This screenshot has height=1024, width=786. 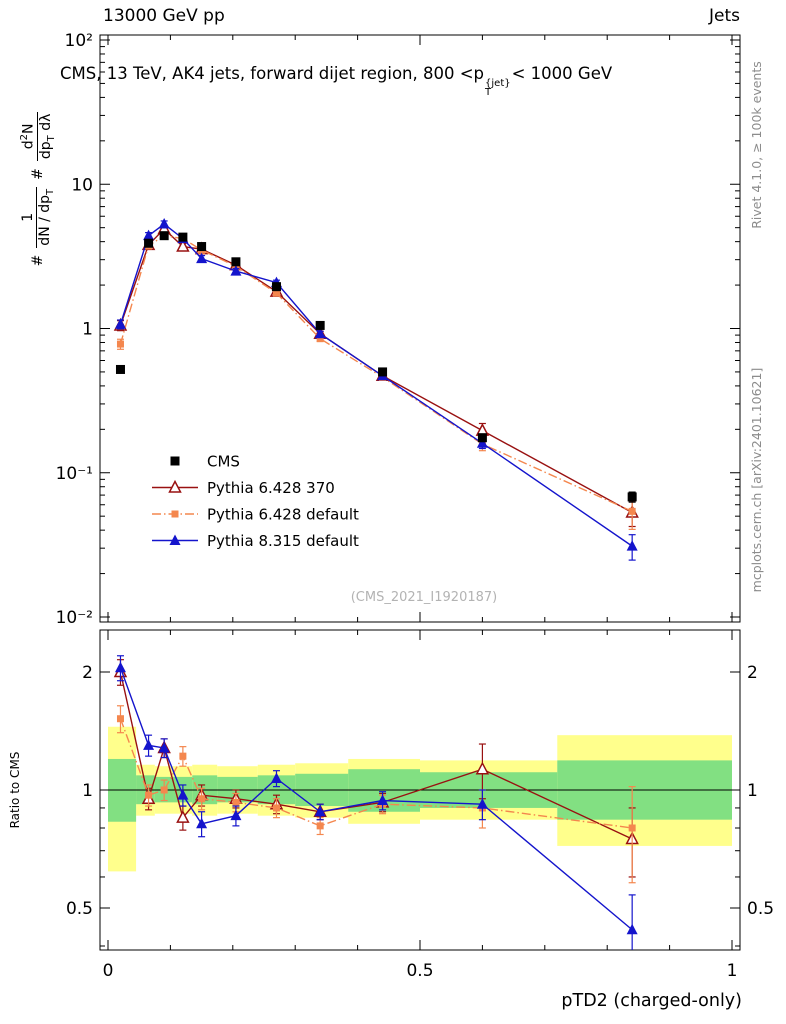 What do you see at coordinates (498, 83) in the screenshot?
I see `plot-title-sup: {jet}` at bounding box center [498, 83].